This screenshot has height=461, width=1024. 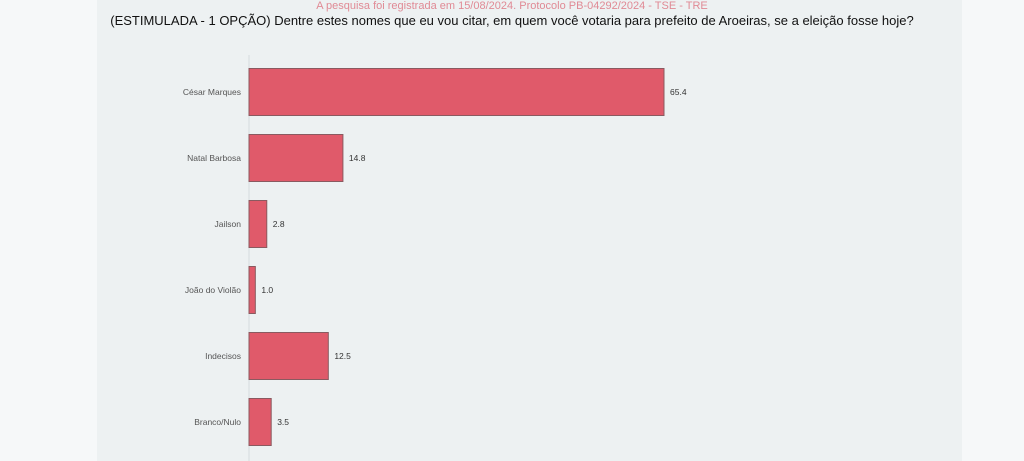 I want to click on value-label: 3.5, so click(x=283, y=422).